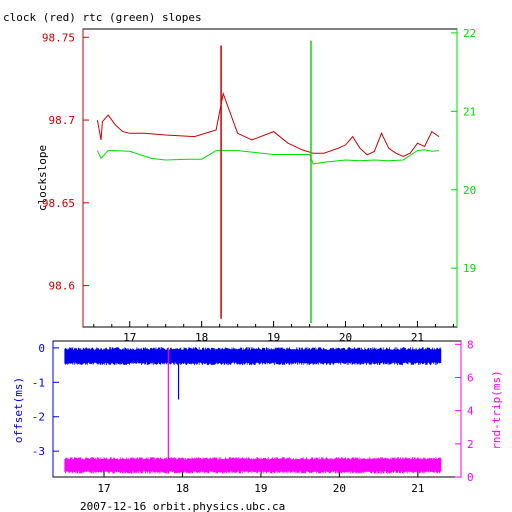  What do you see at coordinates (469, 33) in the screenshot?
I see `top-right-tick-label: 22` at bounding box center [469, 33].